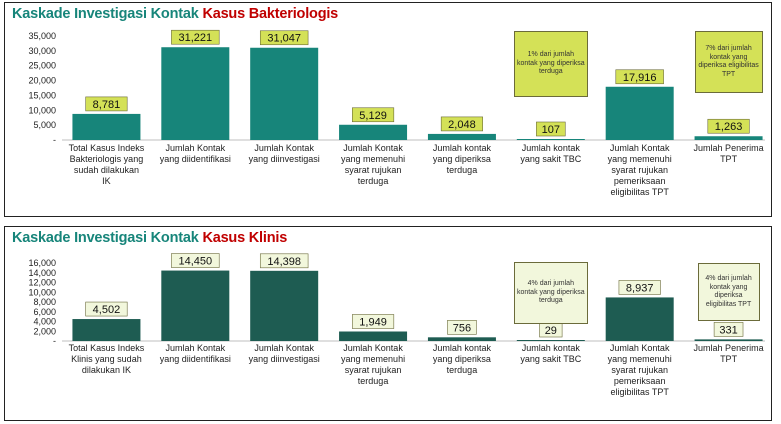 The image size is (781, 424). What do you see at coordinates (551, 331) in the screenshot?
I see `data-label: 29` at bounding box center [551, 331].